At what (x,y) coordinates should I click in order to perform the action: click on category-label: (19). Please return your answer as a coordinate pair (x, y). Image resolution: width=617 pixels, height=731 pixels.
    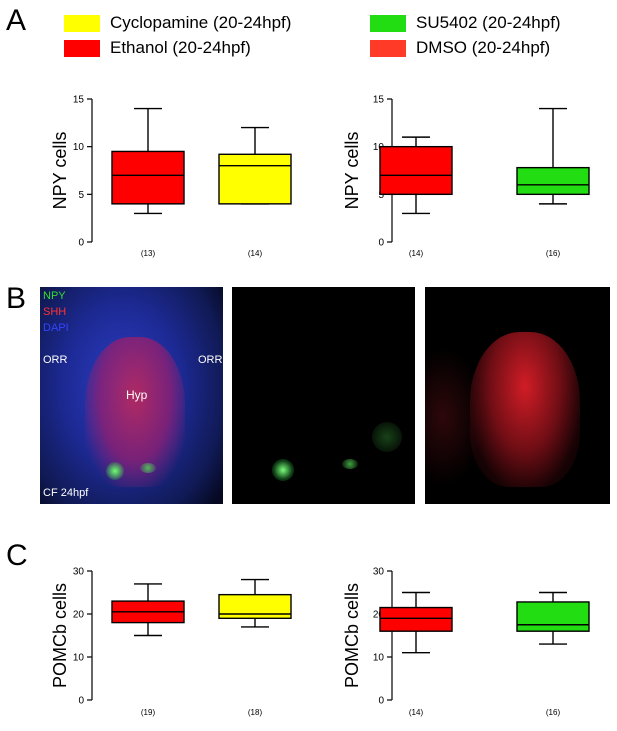
    Looking at the image, I should click on (148, 712).